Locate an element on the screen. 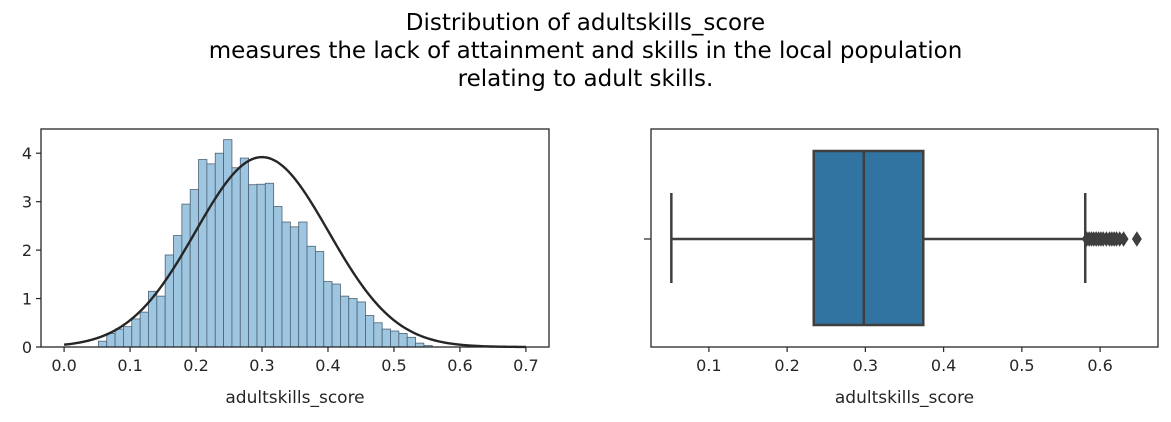  y-tick-label: 1 is located at coordinates (27, 299).